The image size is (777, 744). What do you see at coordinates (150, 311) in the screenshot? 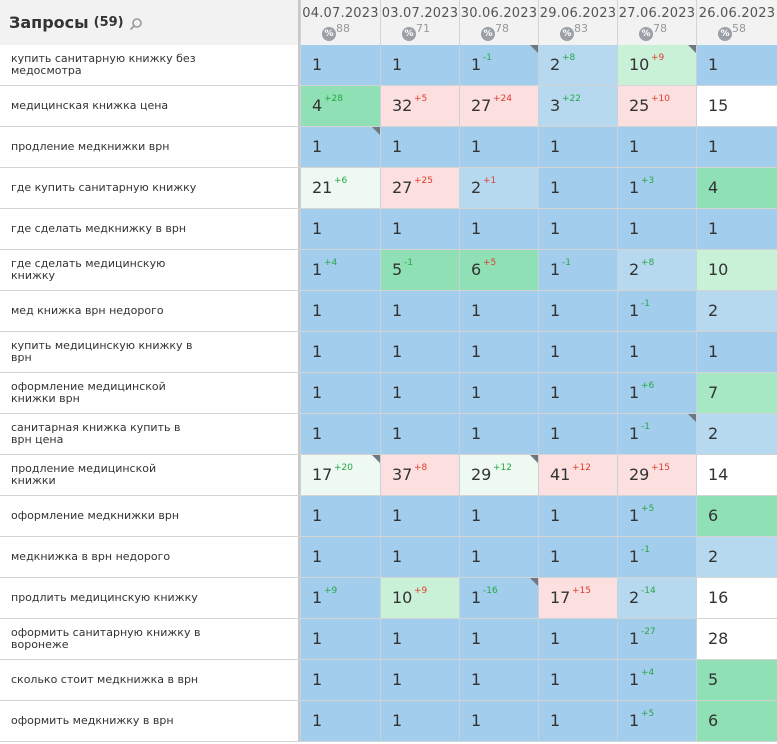
I see `query-cell: мед книжка врн недорого` at bounding box center [150, 311].